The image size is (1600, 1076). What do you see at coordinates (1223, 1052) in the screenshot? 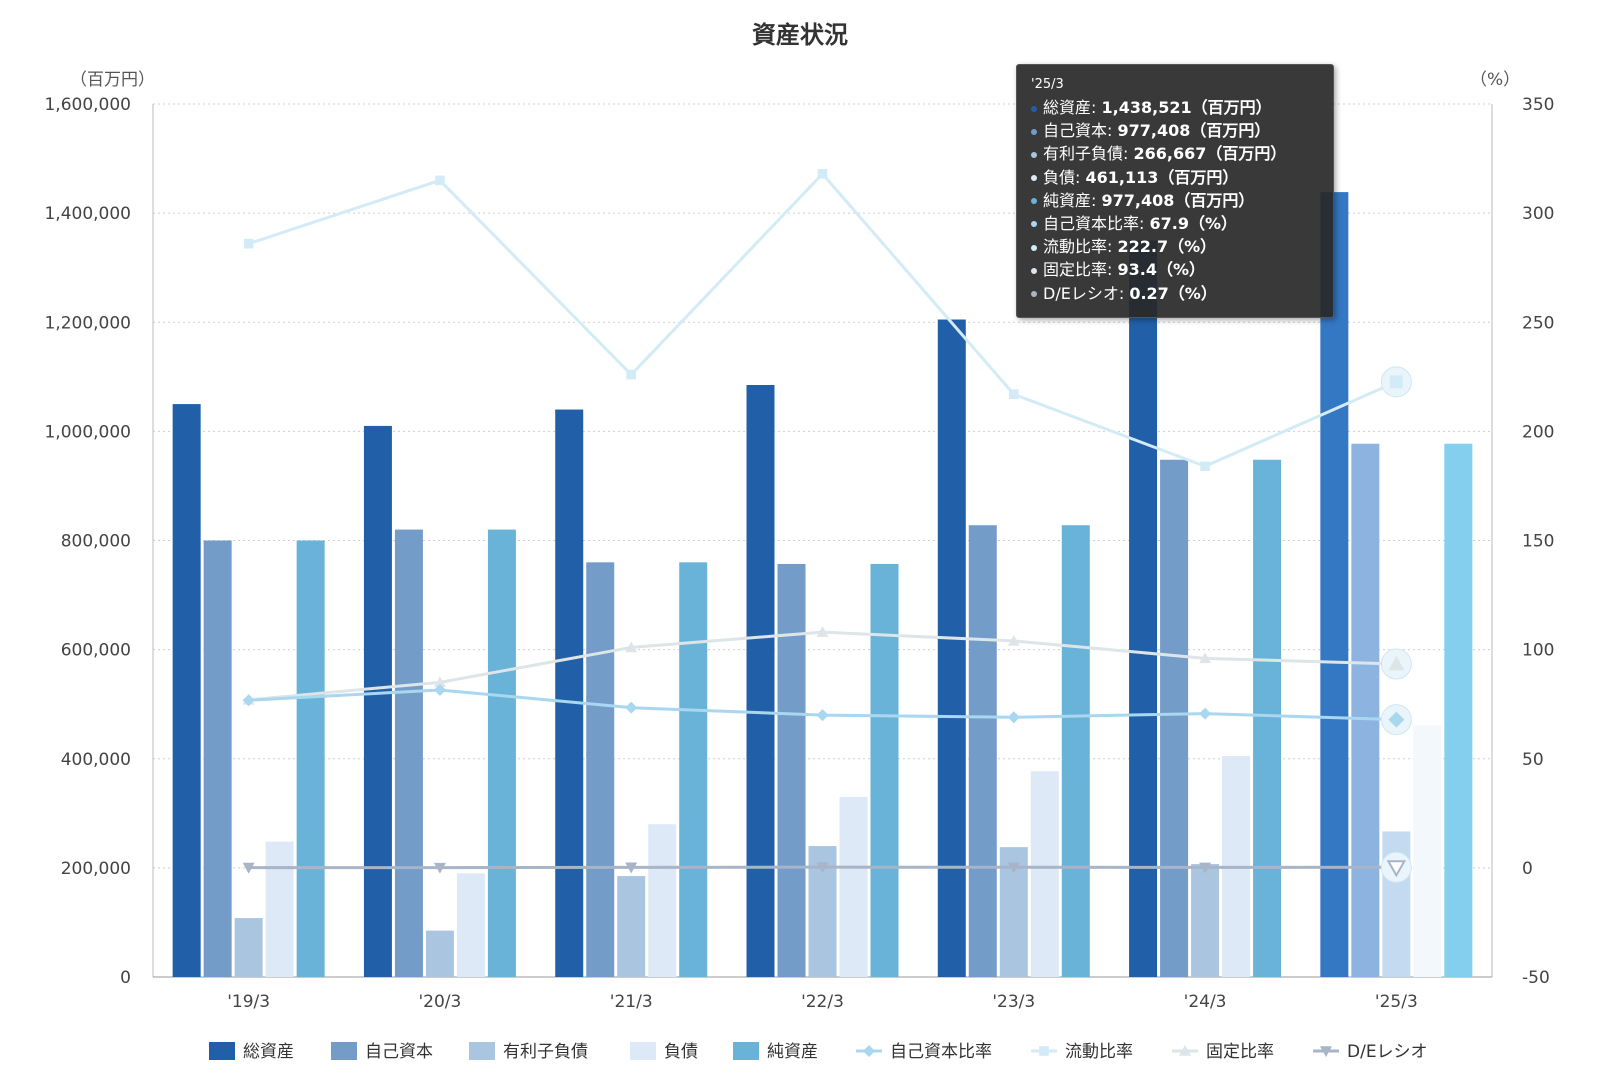
I see `legend-item: 固定比率` at bounding box center [1223, 1052].